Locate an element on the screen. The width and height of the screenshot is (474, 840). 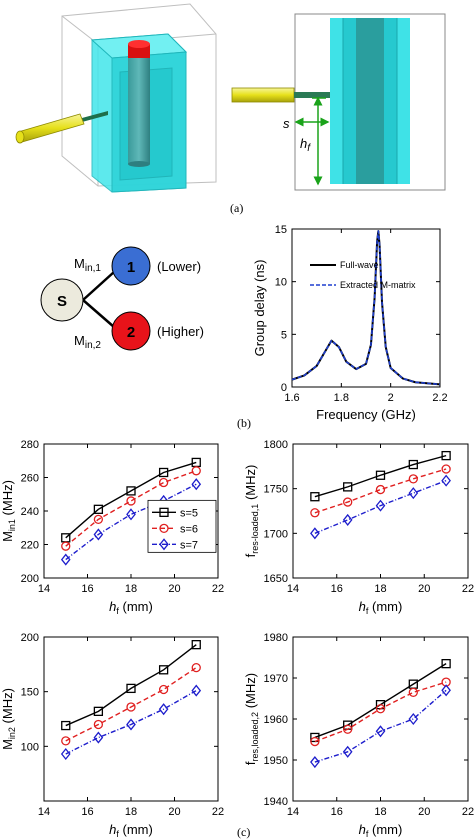
legend-entry: s=7 is located at coordinates (189, 545).